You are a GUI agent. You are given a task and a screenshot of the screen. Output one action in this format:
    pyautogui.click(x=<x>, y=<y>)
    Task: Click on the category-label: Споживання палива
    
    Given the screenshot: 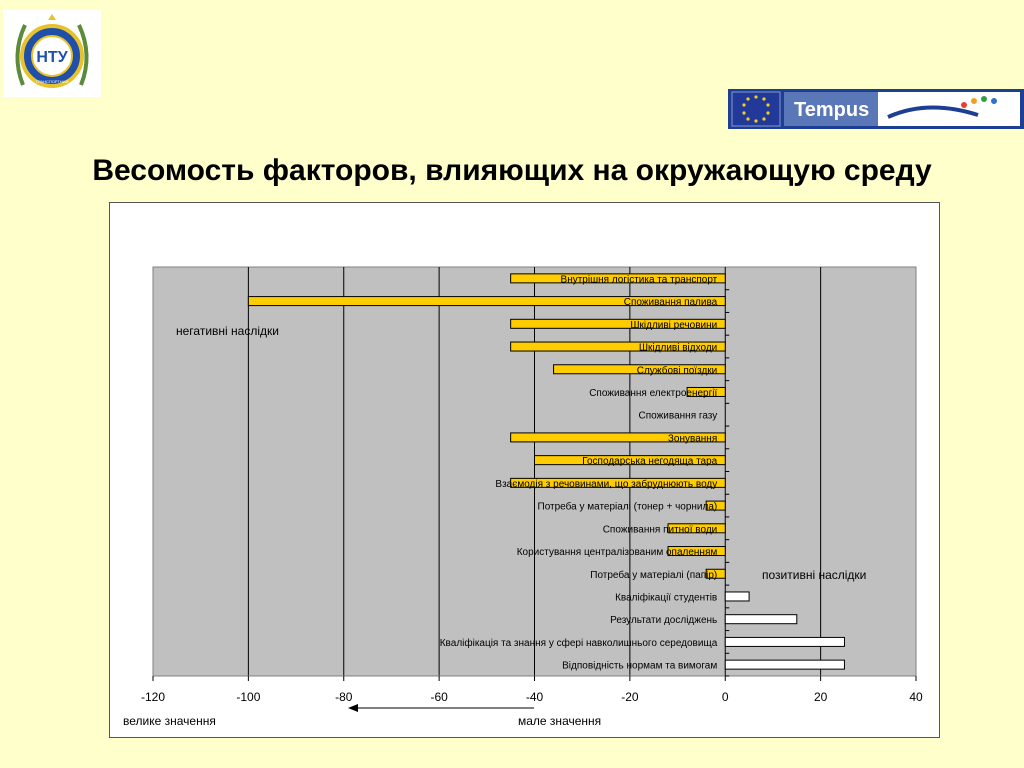 What is the action you would take?
    pyautogui.click(x=671, y=302)
    